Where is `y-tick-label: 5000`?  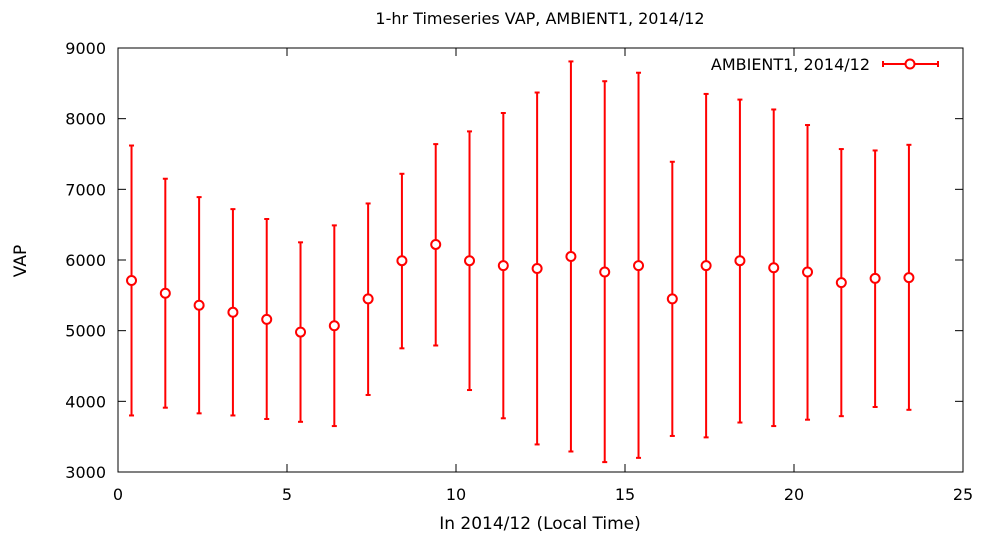 y-tick-label: 5000 is located at coordinates (85, 331).